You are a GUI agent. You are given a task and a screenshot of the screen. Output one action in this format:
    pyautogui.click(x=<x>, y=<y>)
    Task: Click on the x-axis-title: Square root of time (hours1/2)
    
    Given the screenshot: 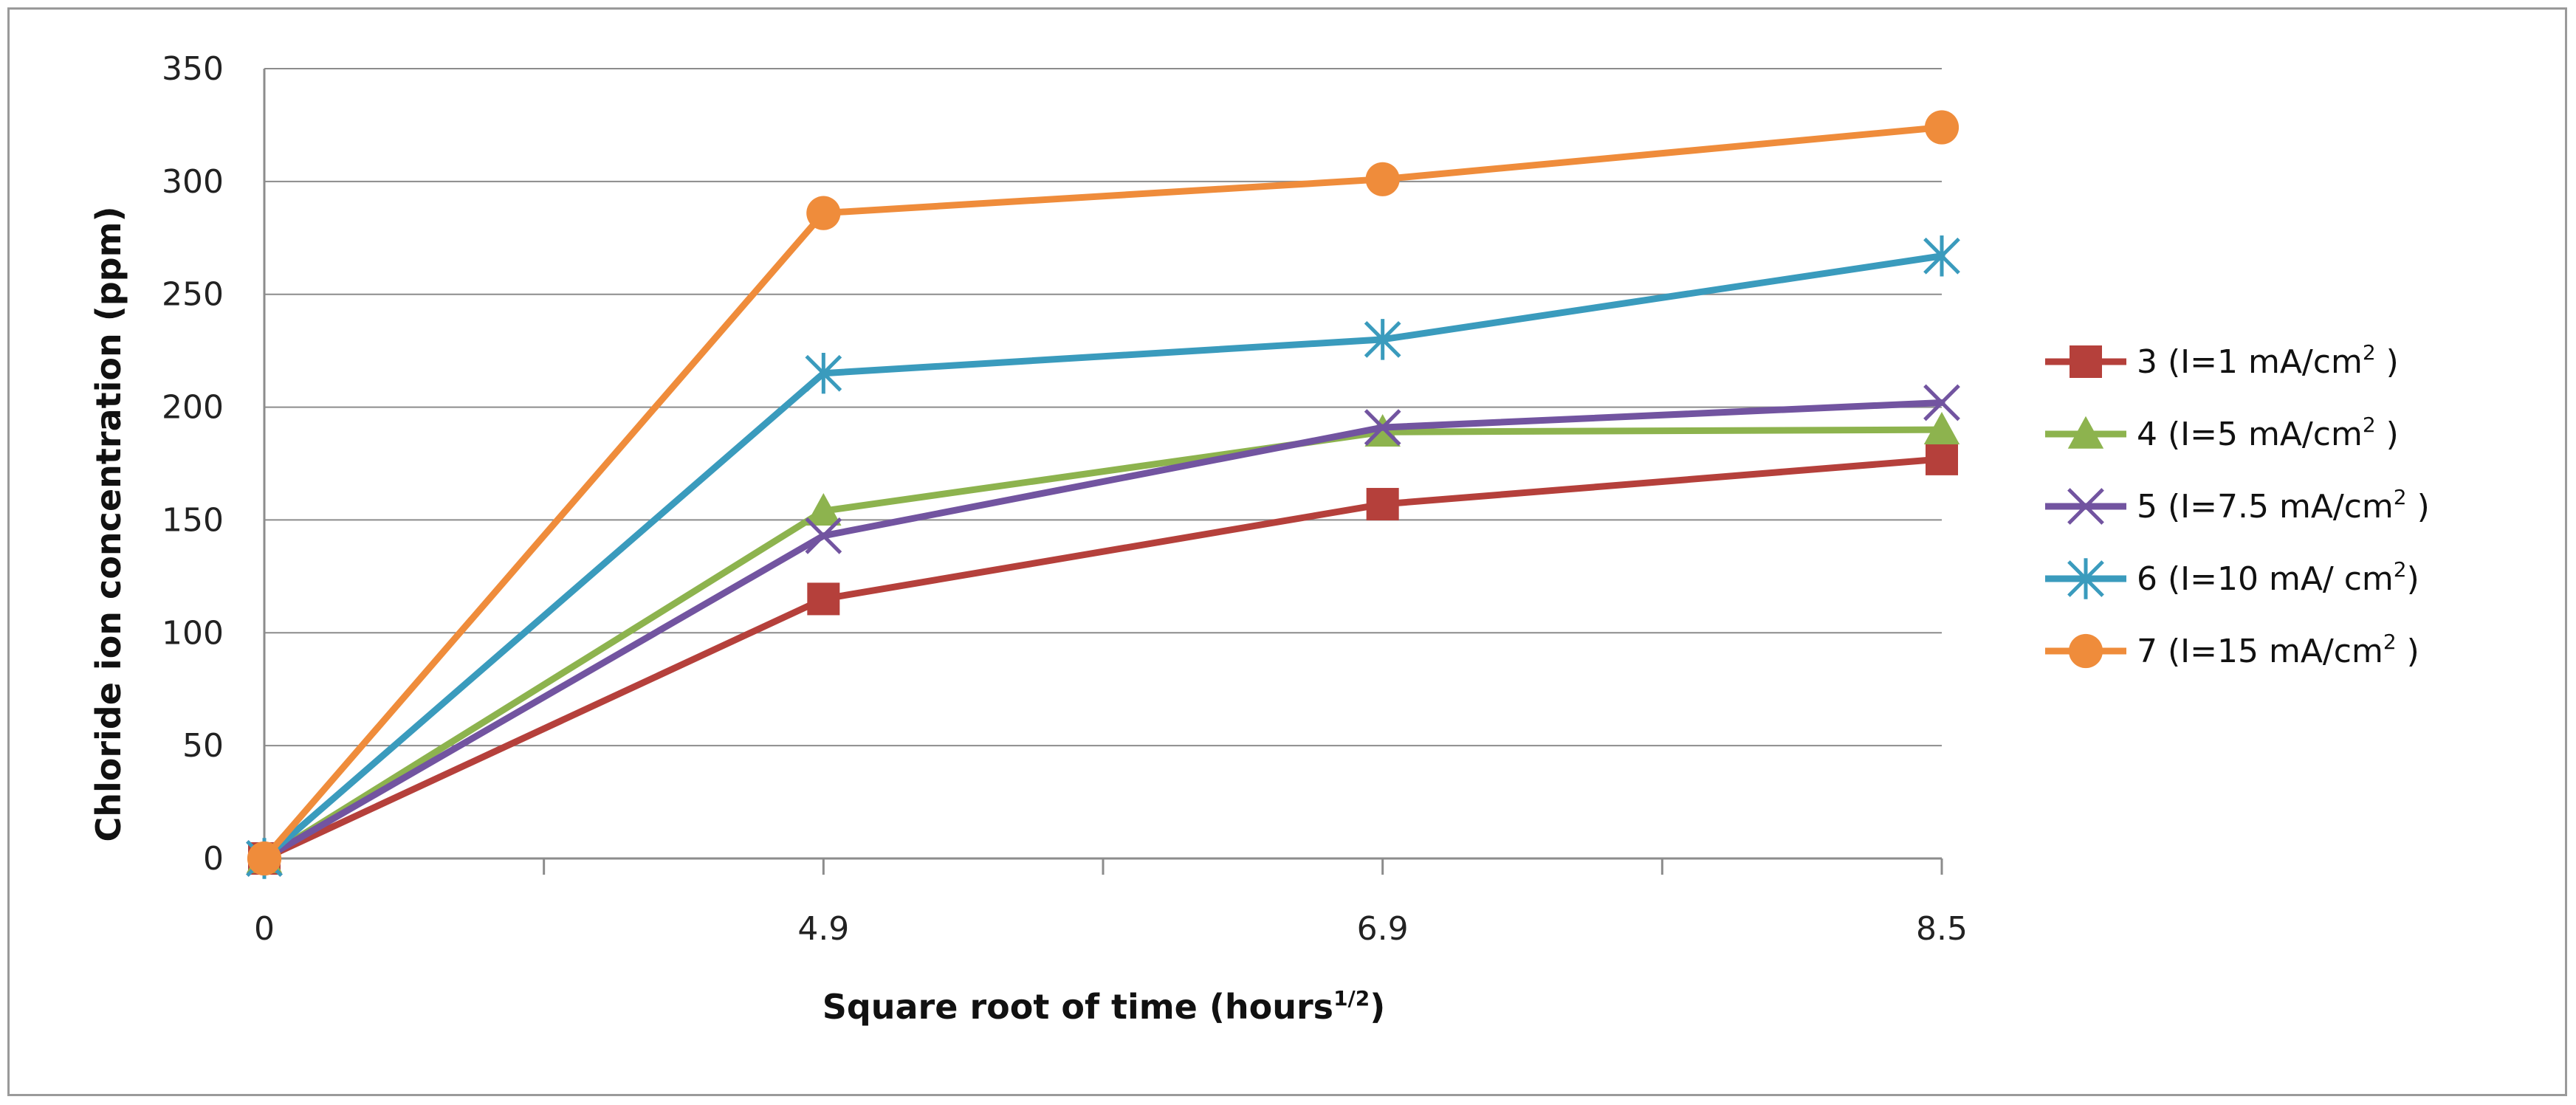 What is the action you would take?
    pyautogui.click(x=1104, y=1006)
    